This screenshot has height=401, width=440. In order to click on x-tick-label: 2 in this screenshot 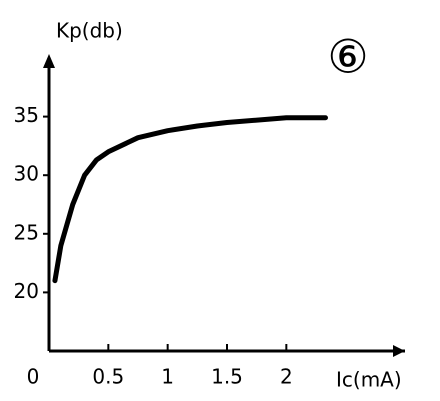, I will do `click(286, 377)`.